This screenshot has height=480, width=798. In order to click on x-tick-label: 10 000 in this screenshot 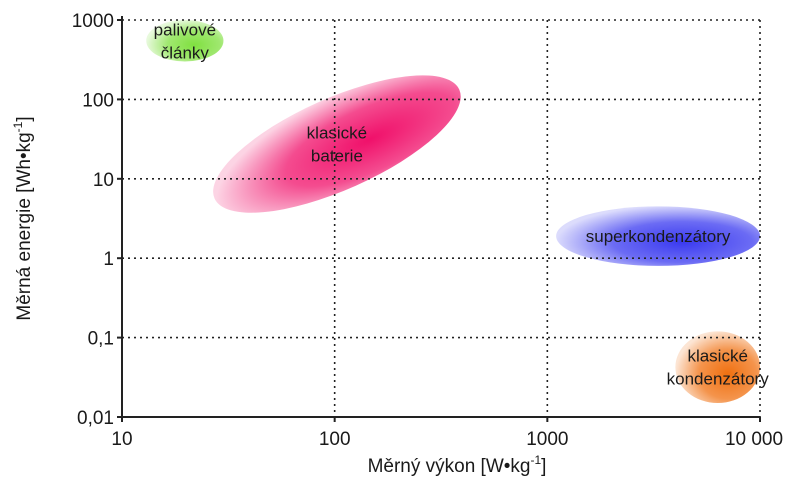, I will do `click(754, 439)`.